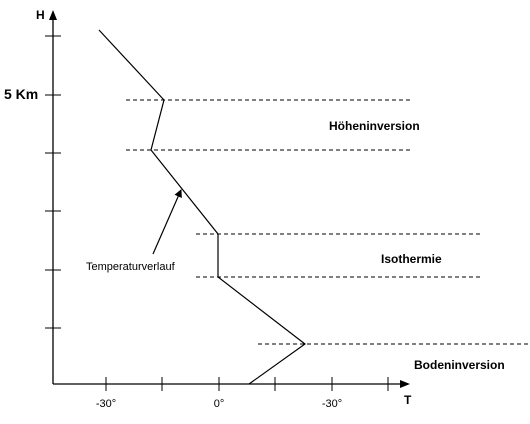 This screenshot has height=424, width=530. What do you see at coordinates (53, 182) in the screenshot?
I see `y-axis-ticks` at bounding box center [53, 182].